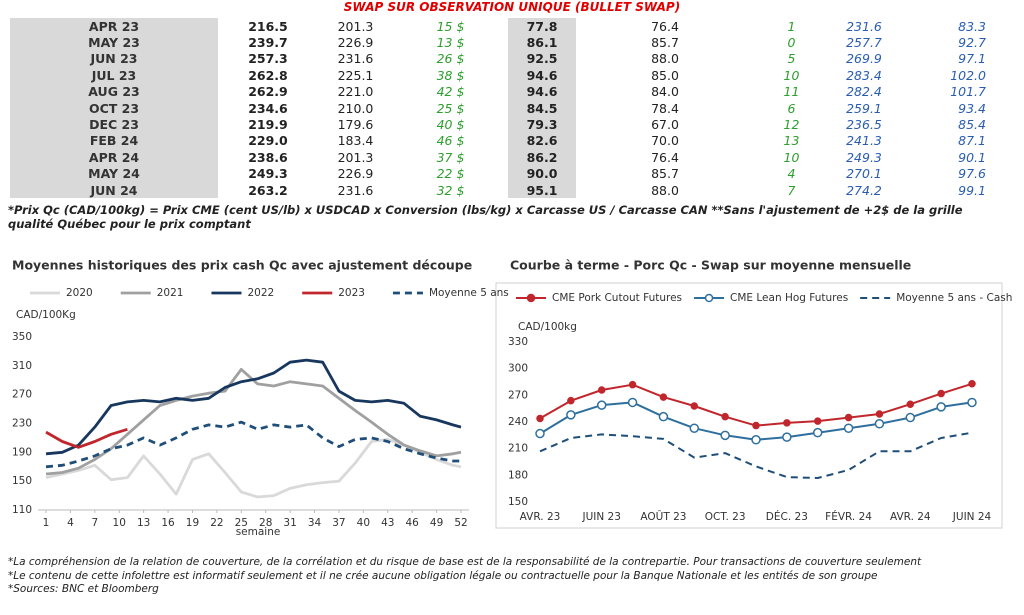 Image resolution: width=1024 pixels, height=615 pixels. Describe the element at coordinates (22, 337) in the screenshot. I see `y-tick-label: 350` at that location.